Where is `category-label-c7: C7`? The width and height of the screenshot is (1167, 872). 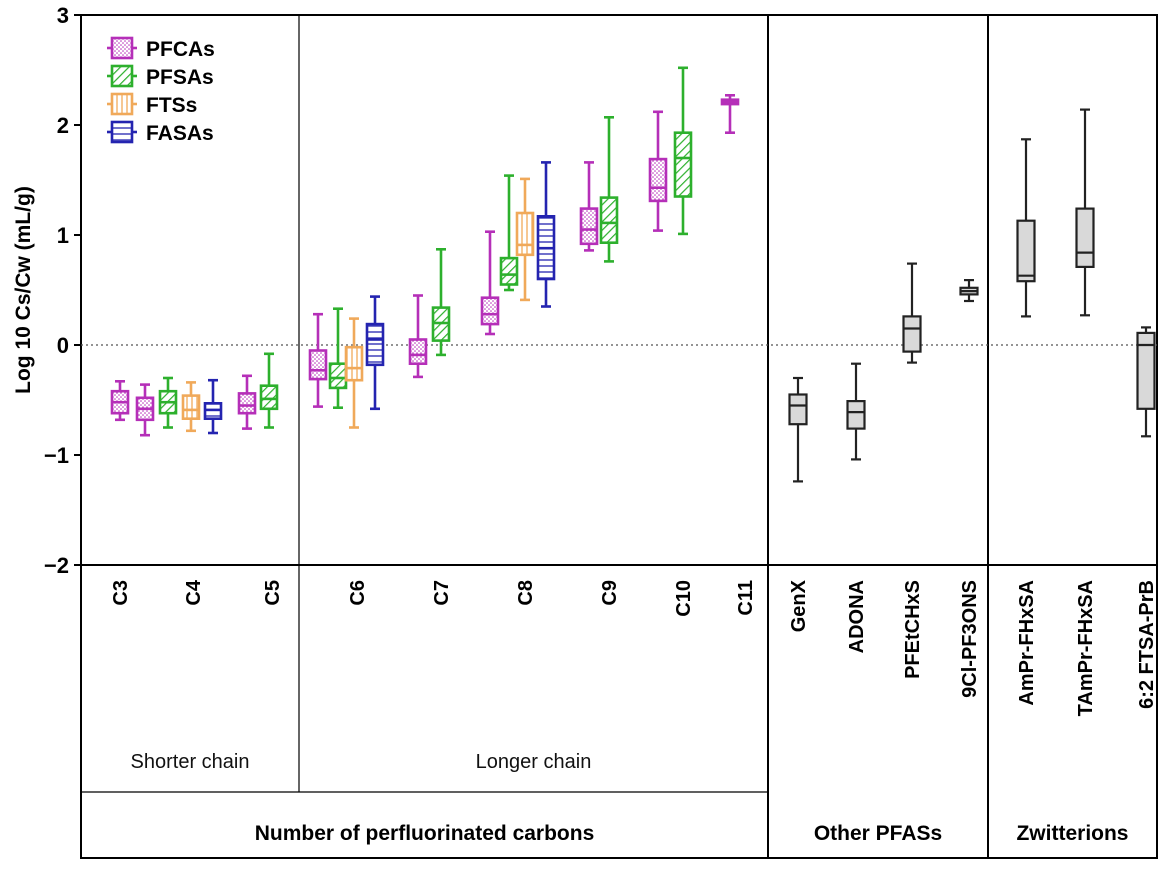 category-label-c7: C7 is located at coordinates (442, 593).